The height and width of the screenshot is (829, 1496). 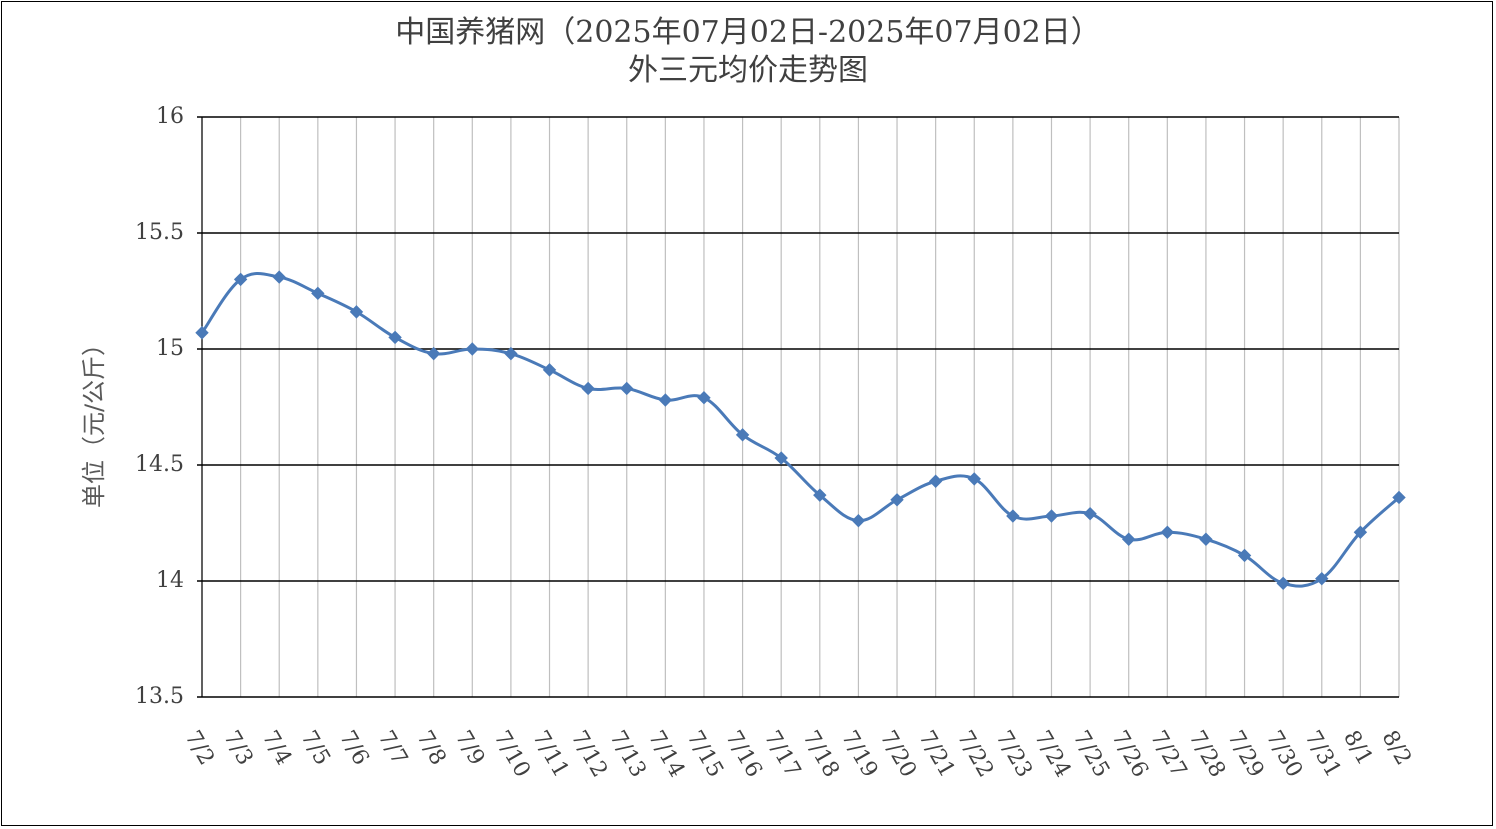 I want to click on y-tick-label: 15, so click(x=170, y=348).